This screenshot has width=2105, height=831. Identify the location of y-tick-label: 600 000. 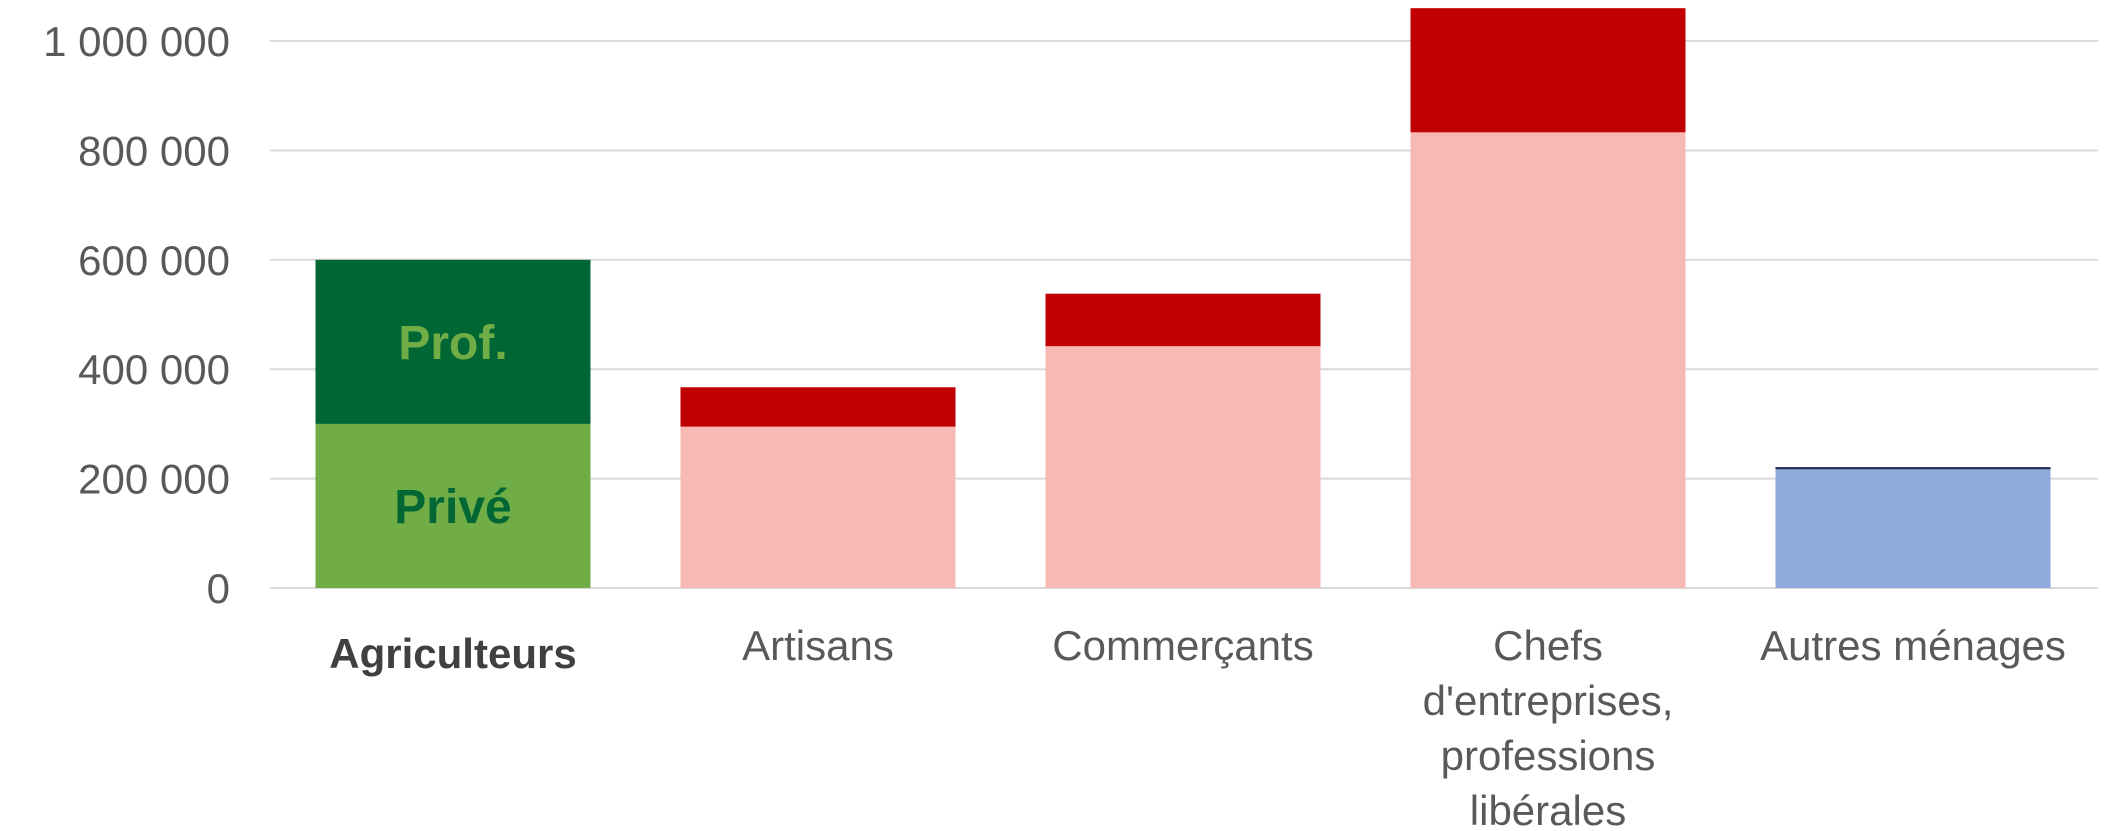
(154, 260).